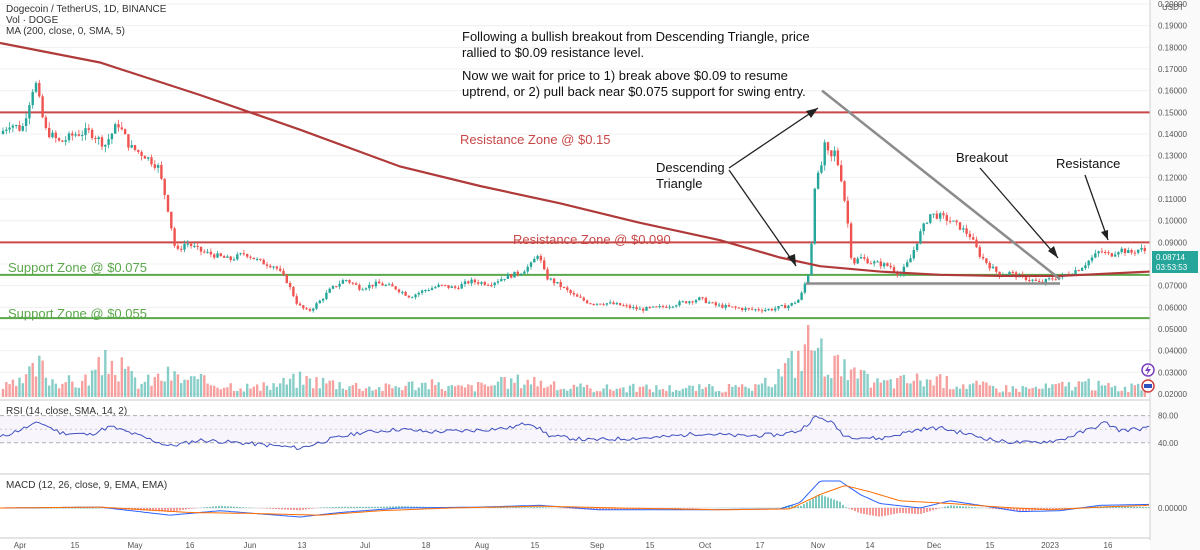 This screenshot has width=1200, height=550. What do you see at coordinates (941, 185) in the screenshot?
I see `triangle-upper-line` at bounding box center [941, 185].